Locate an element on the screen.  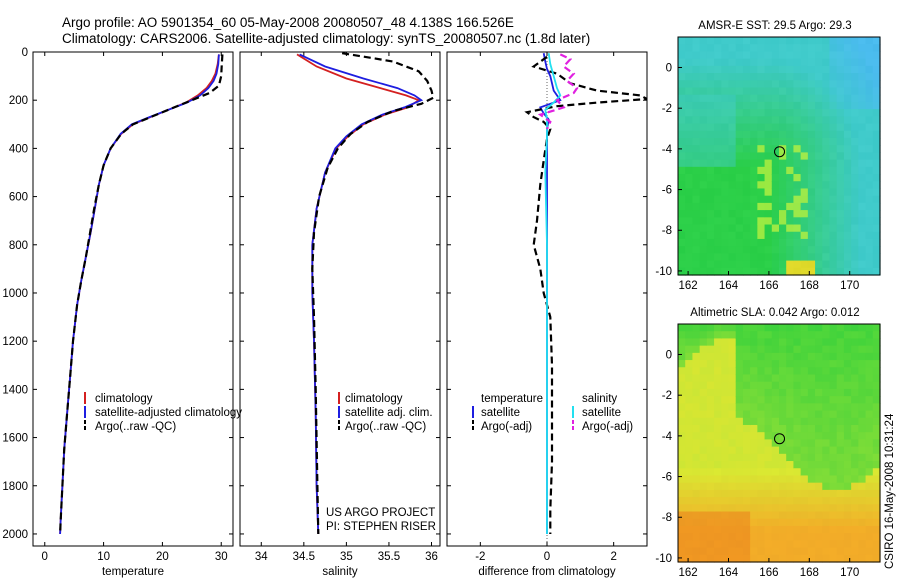
x-tick-label: 34 is located at coordinates (261, 557).